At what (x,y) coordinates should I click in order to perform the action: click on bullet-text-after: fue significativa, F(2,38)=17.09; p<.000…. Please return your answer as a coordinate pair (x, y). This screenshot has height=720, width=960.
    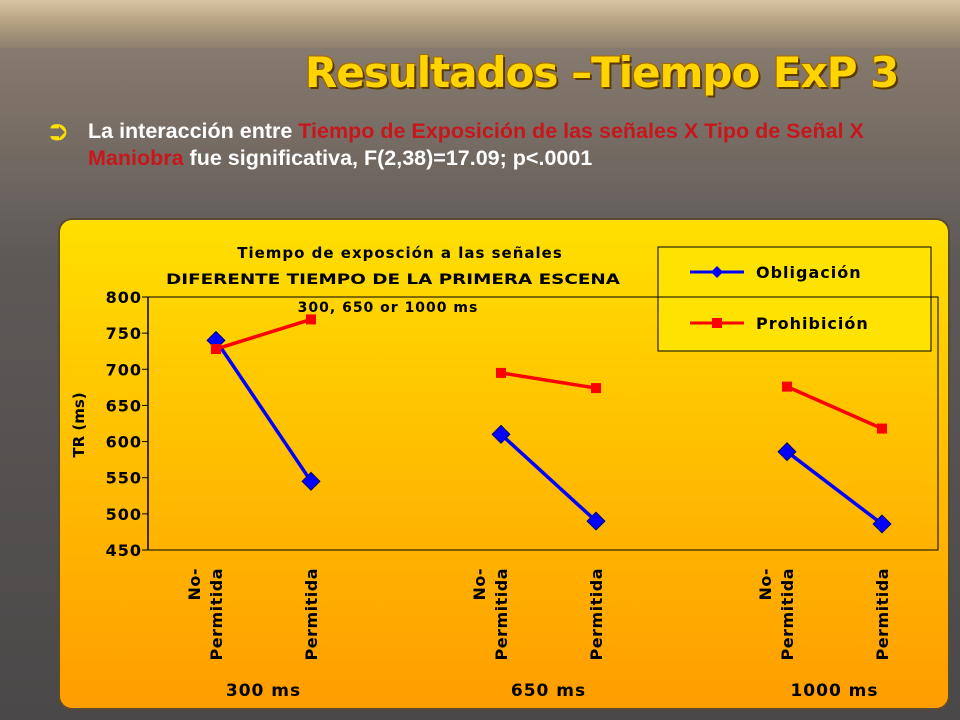
    Looking at the image, I should click on (388, 158).